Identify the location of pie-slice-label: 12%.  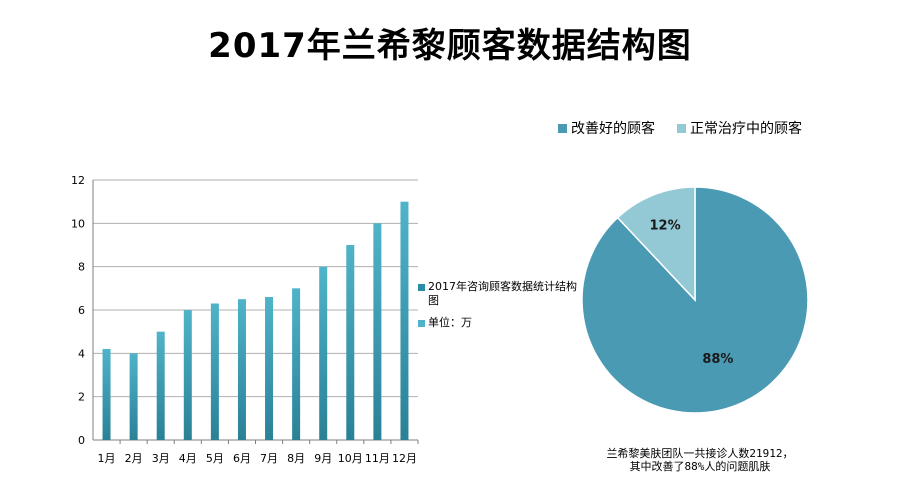
(664, 225).